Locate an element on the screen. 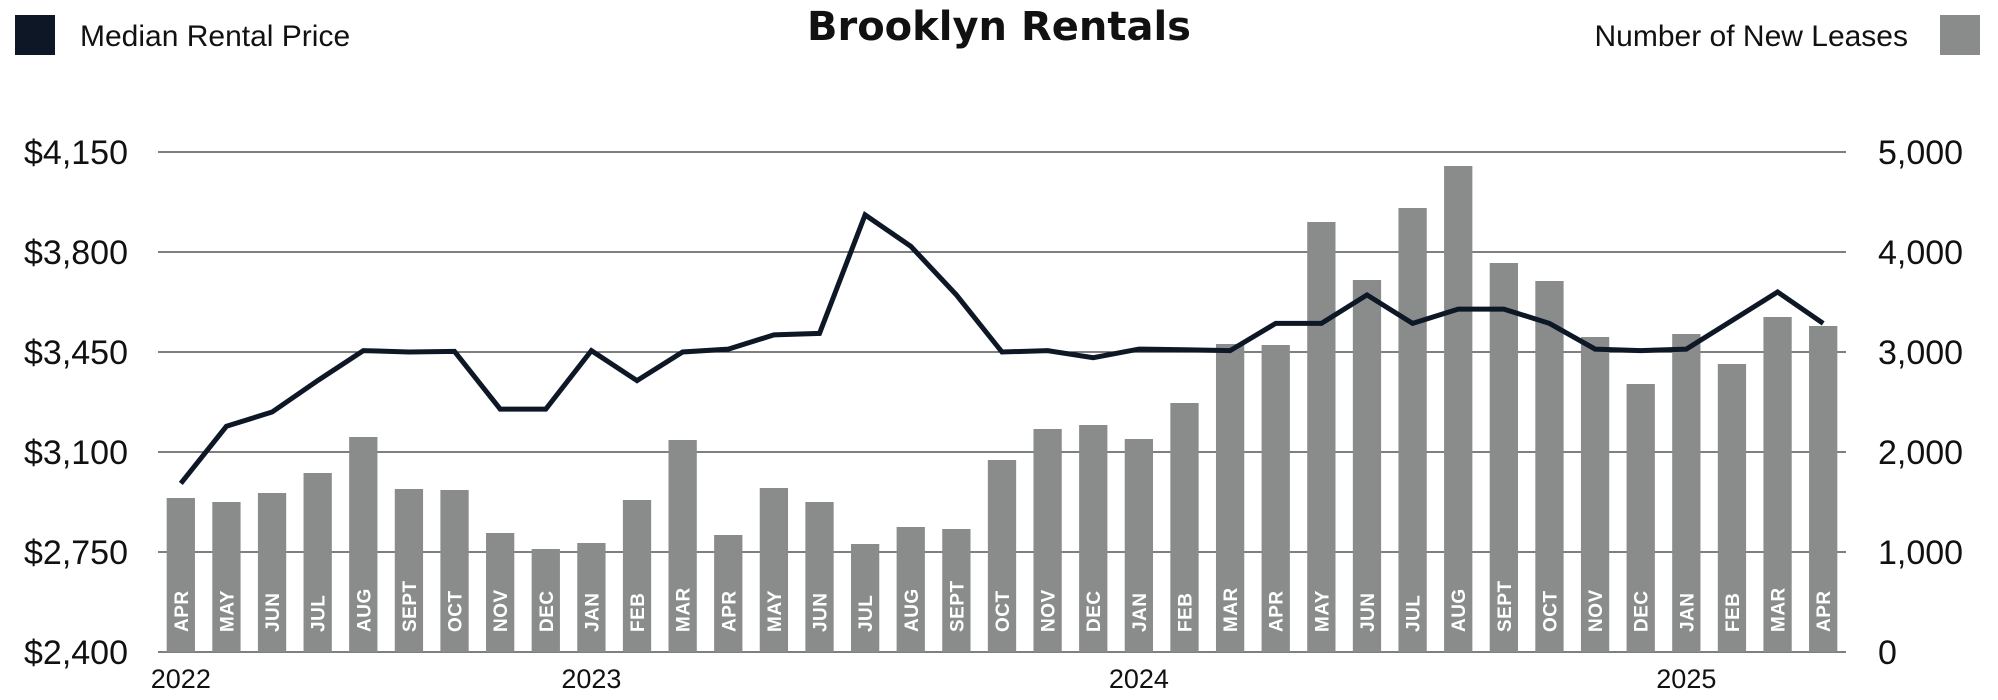 This screenshot has width=1998, height=700. year-label: 2022 is located at coordinates (181, 679).